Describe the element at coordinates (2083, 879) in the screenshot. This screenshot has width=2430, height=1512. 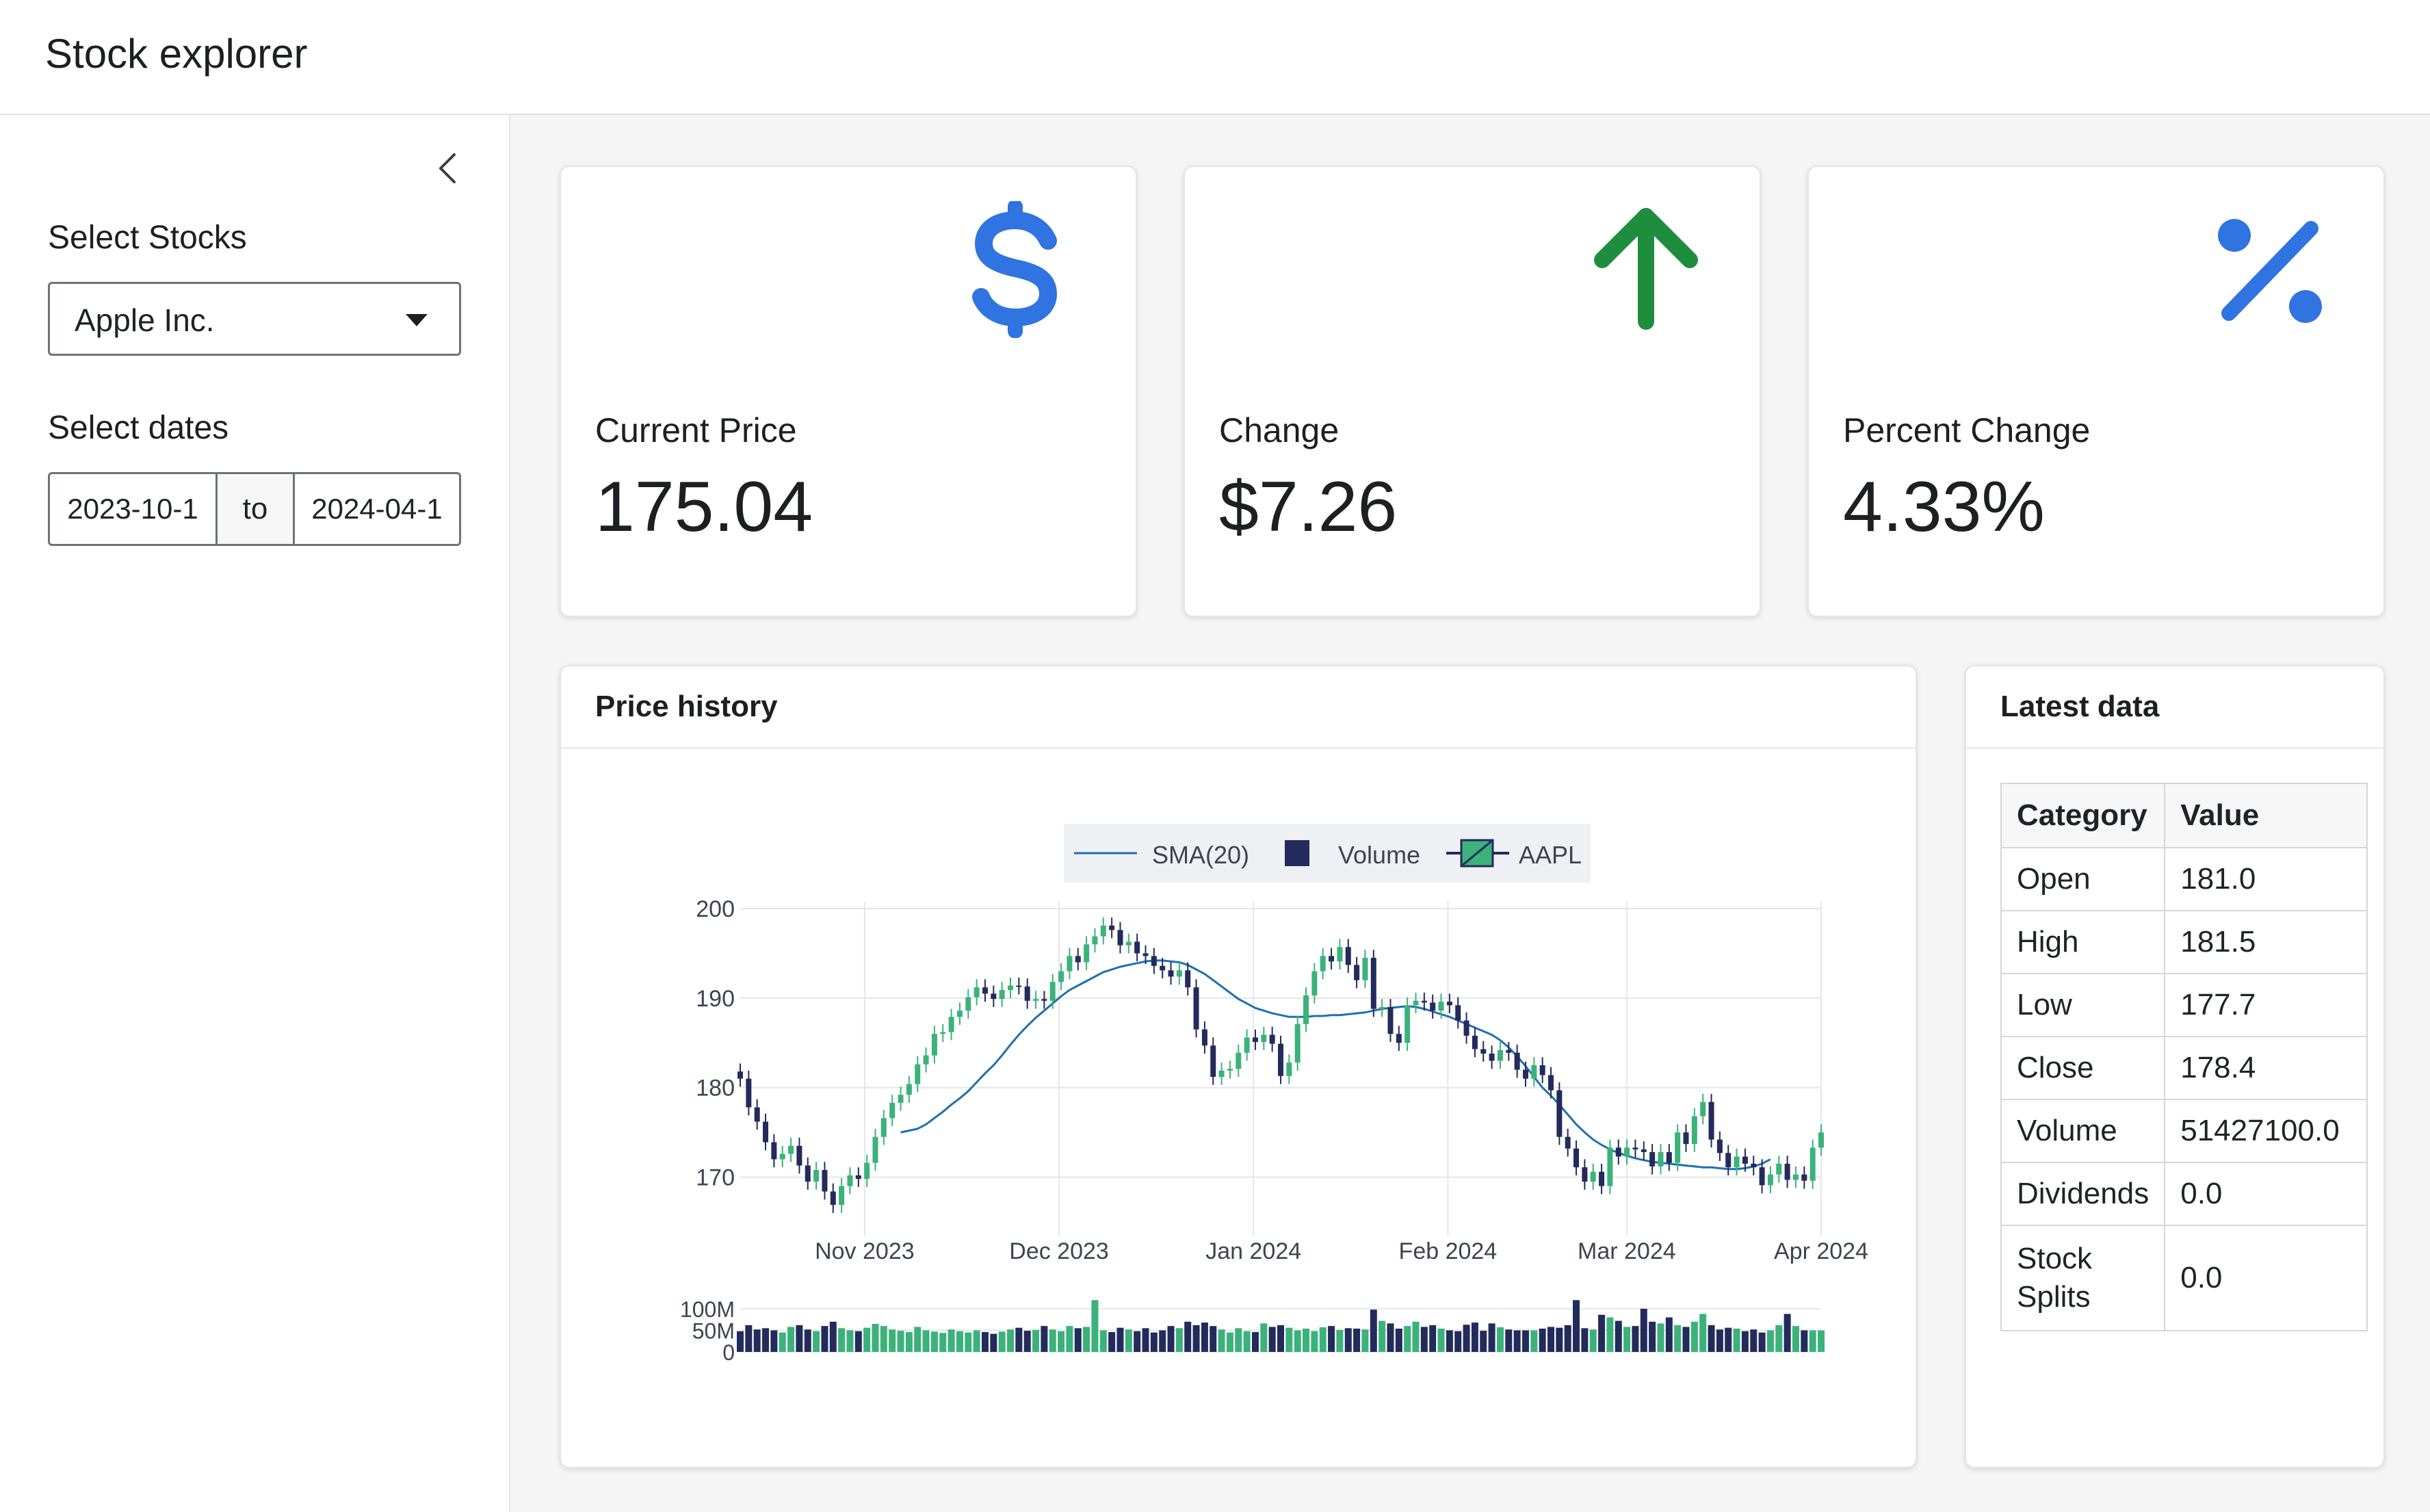
I see `category-cell: Open` at that location.